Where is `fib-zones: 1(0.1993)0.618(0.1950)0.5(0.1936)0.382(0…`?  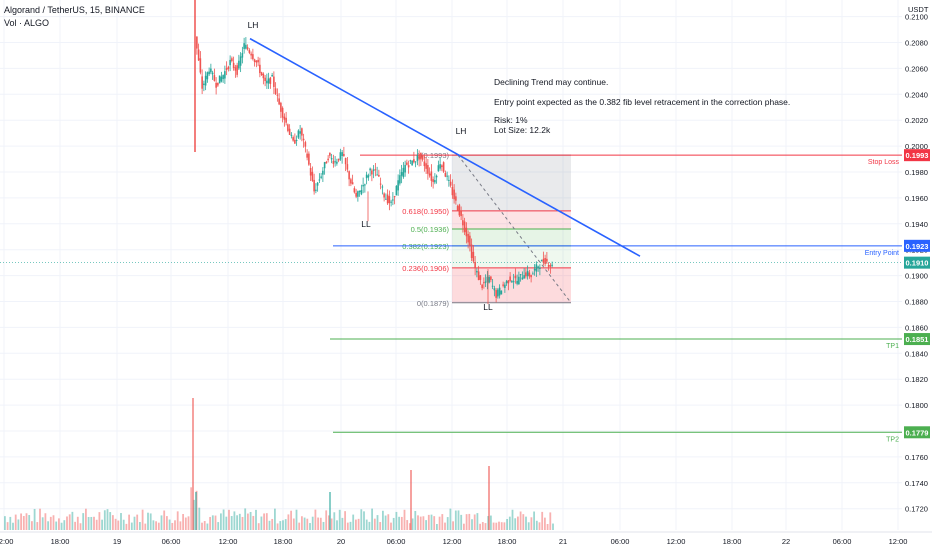 fib-zones: 1(0.1993)0.618(0.1950)0.5(0.1936)0.382(0… is located at coordinates (487, 229).